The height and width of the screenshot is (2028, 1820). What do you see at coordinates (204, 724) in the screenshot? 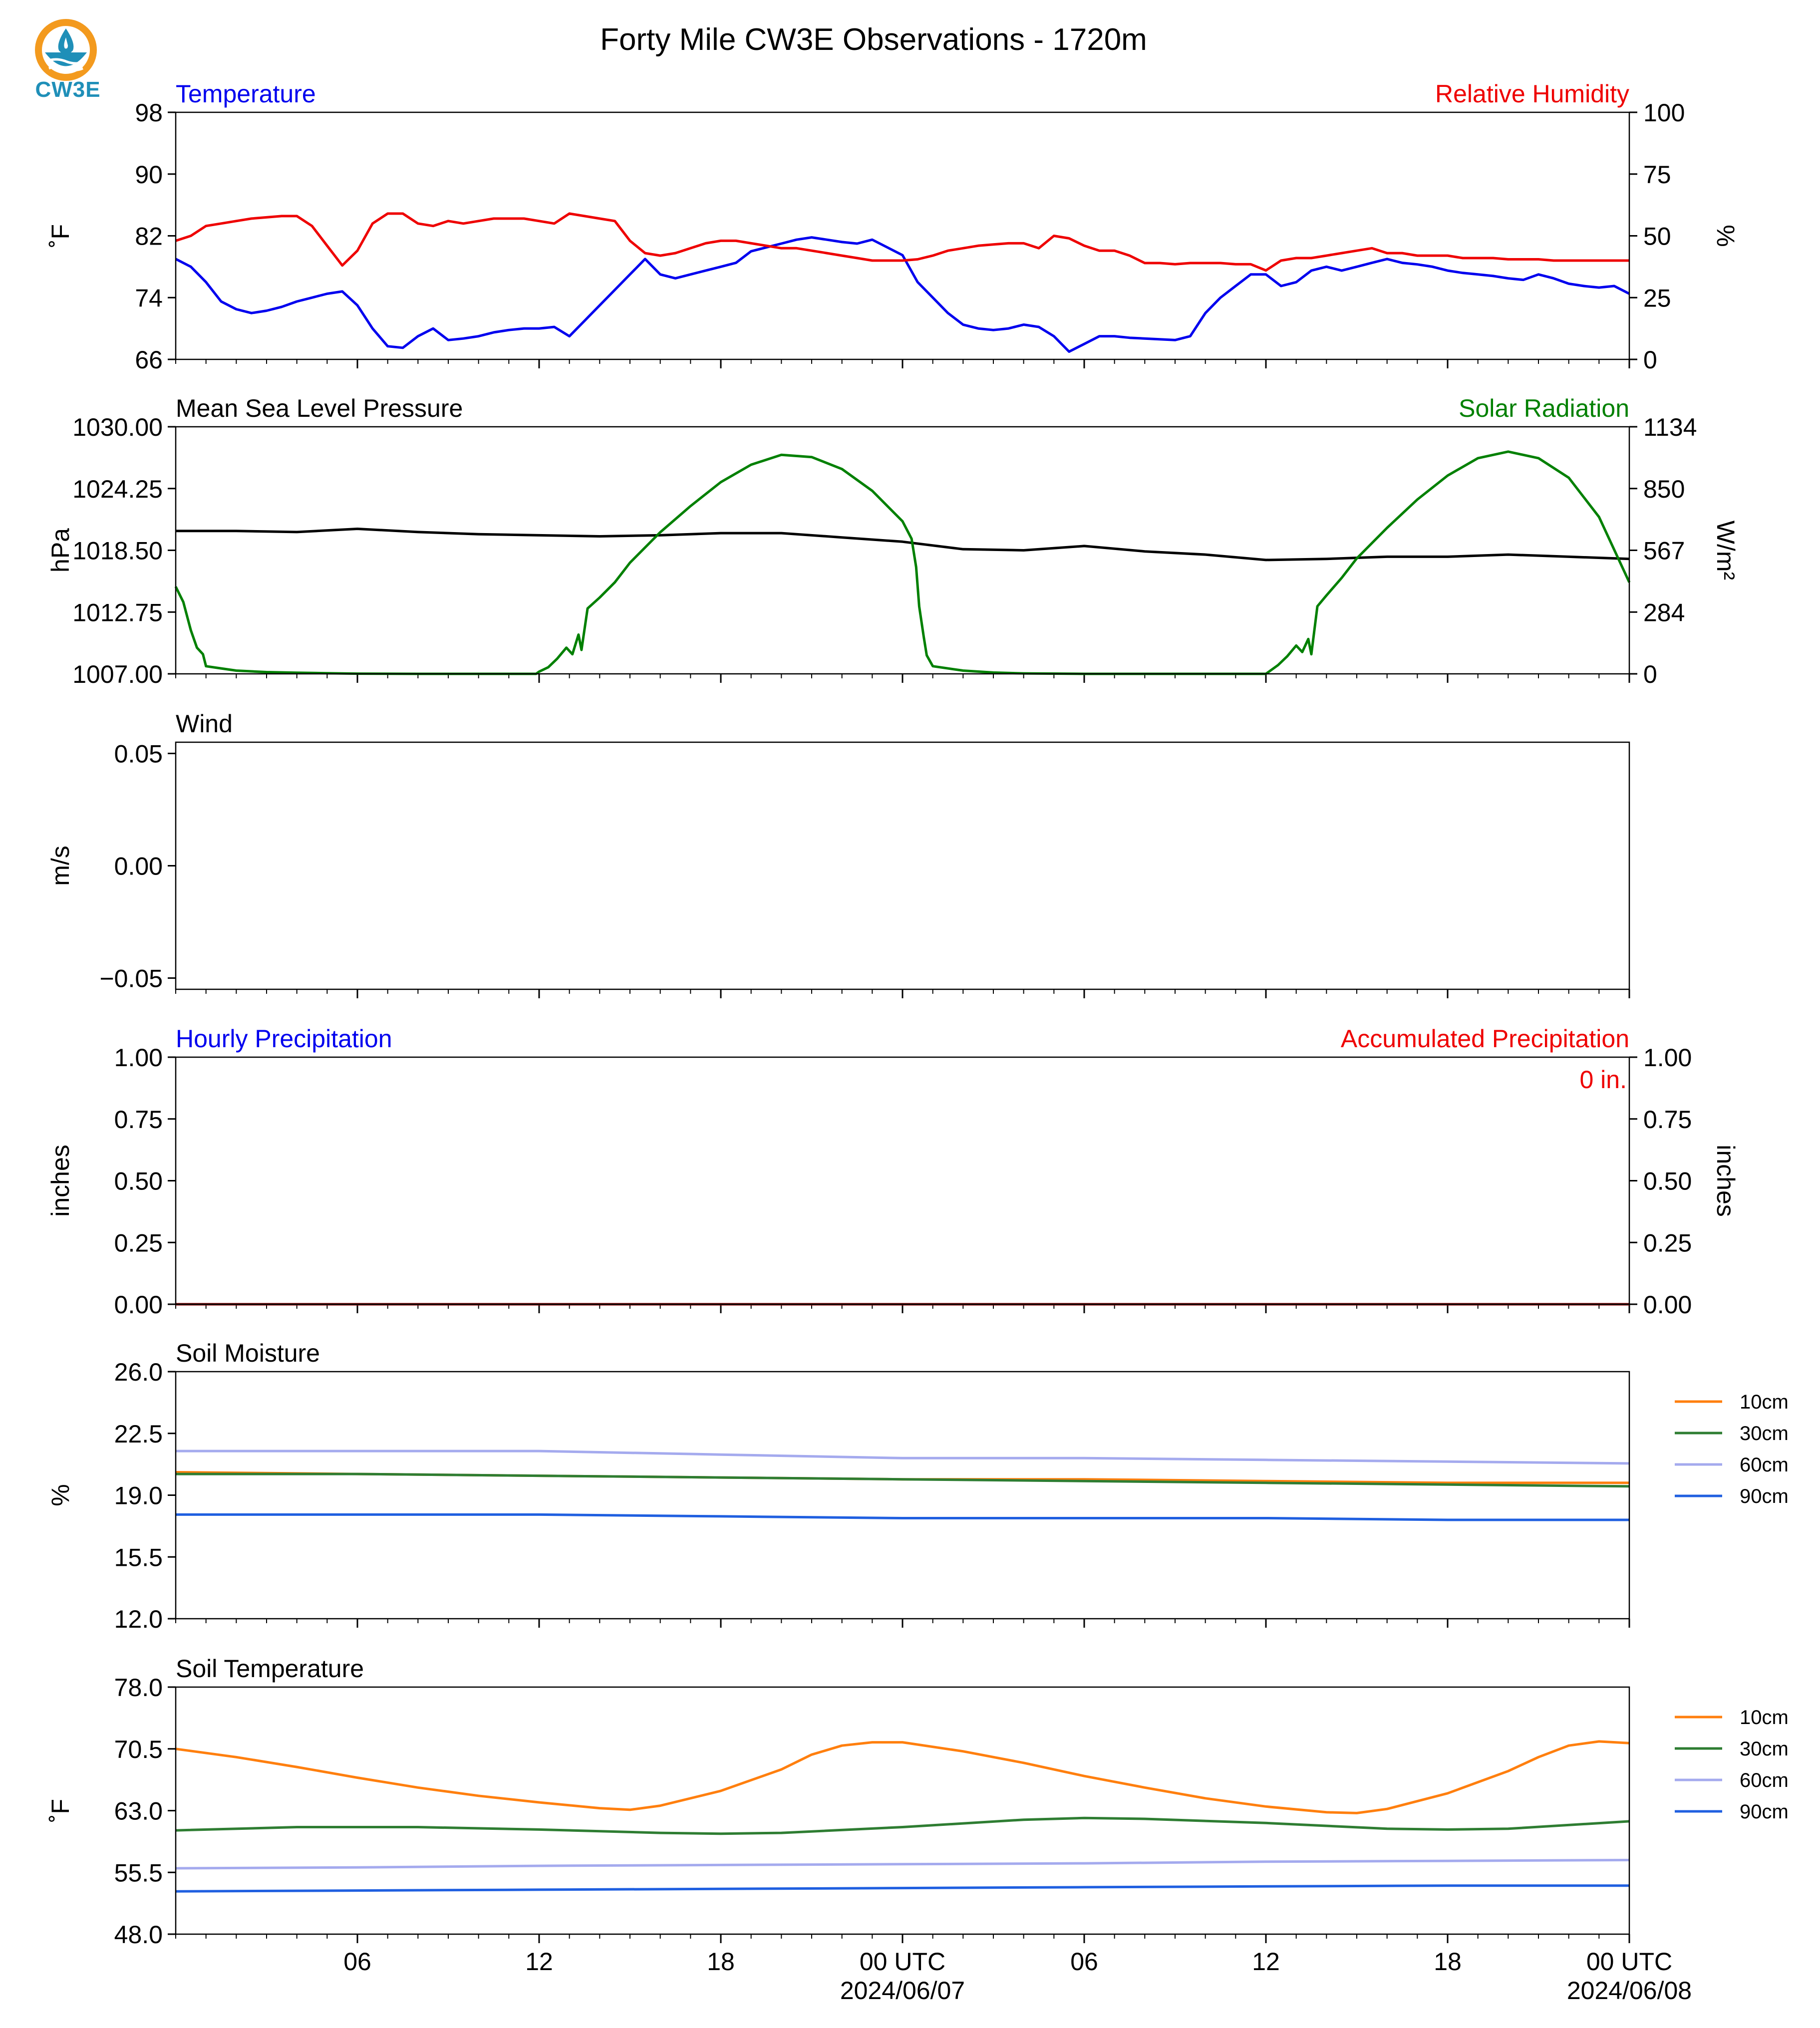
I see `panel-left-title: Wind` at bounding box center [204, 724].